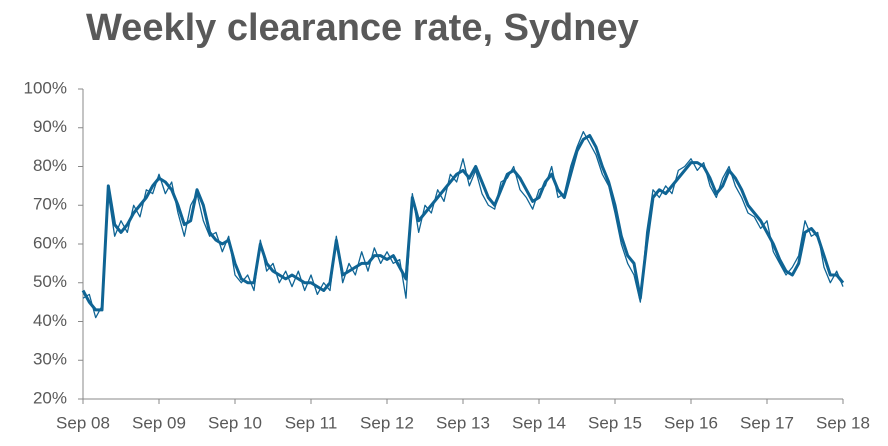 This screenshot has width=888, height=446. I want to click on x-tick-label: Sep 09, so click(159, 422).